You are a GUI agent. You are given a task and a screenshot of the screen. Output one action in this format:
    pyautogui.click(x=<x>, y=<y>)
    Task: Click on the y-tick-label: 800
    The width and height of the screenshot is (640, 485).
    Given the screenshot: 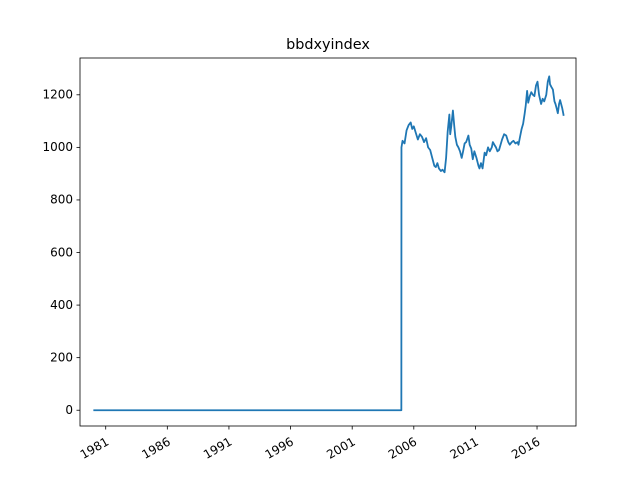 What is the action you would take?
    pyautogui.click(x=61, y=200)
    